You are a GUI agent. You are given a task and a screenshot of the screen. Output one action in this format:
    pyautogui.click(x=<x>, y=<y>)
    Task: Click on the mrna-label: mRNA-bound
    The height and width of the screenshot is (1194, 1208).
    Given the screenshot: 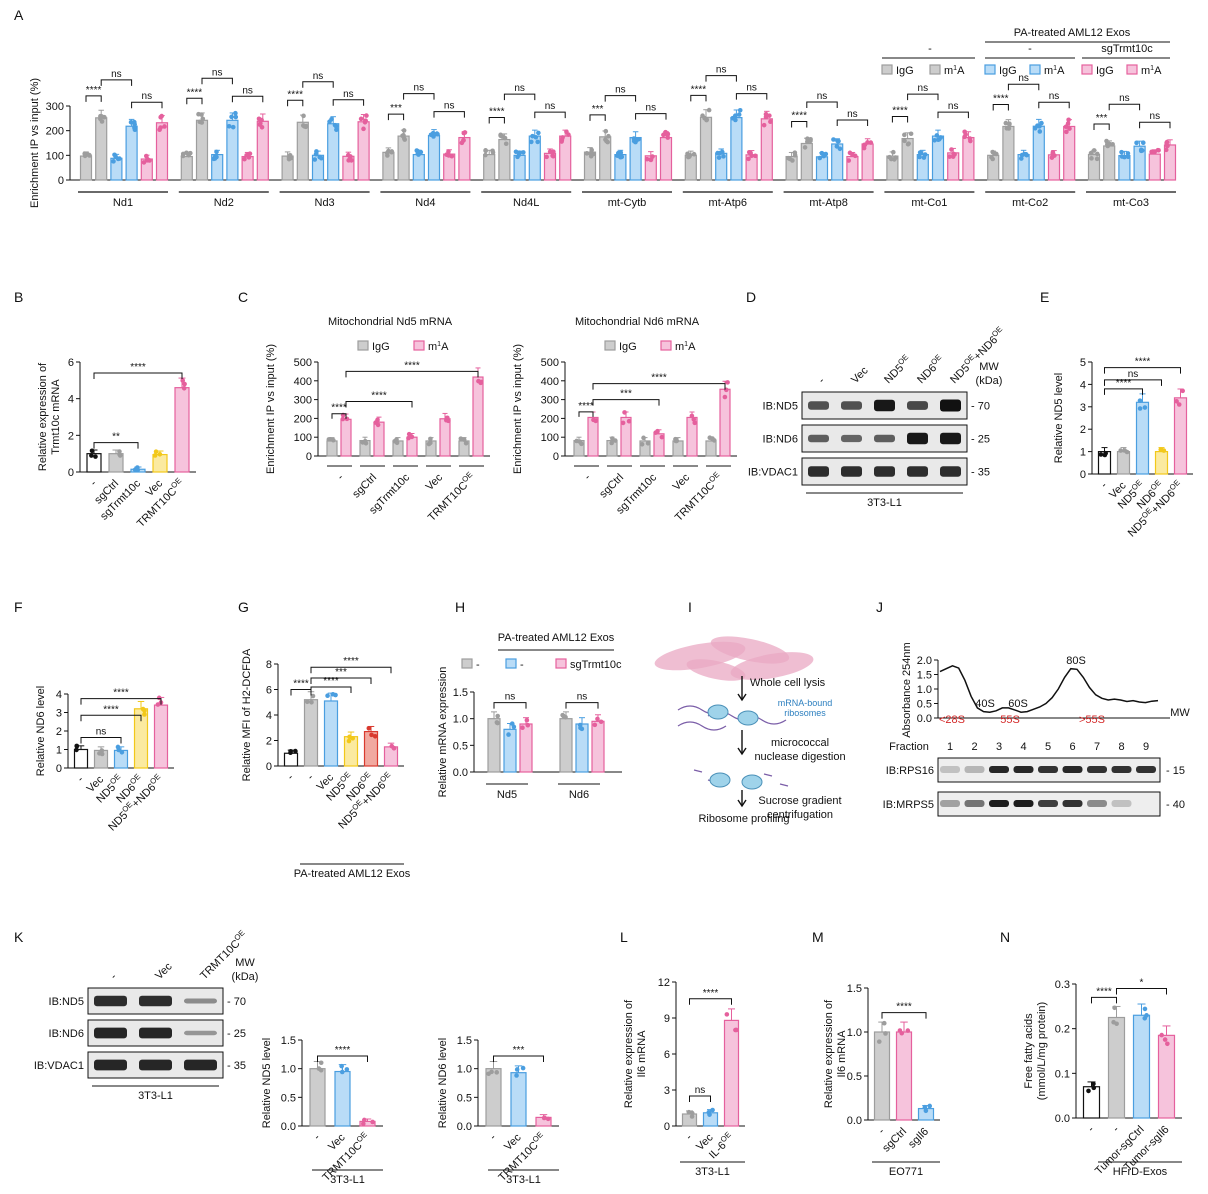 What is the action you would take?
    pyautogui.click(x=805, y=703)
    